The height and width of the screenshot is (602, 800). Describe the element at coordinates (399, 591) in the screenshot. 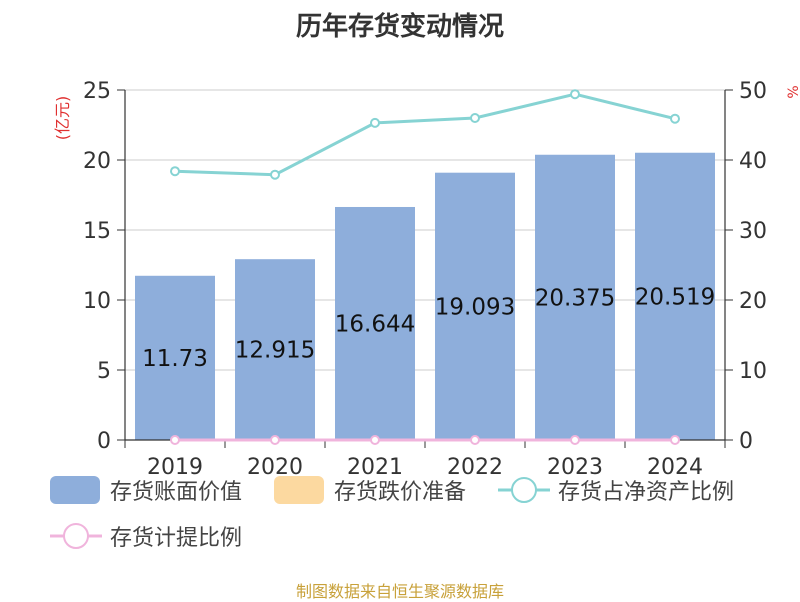

I see `source-note: 制图数据来自恒生聚源数据库` at that location.